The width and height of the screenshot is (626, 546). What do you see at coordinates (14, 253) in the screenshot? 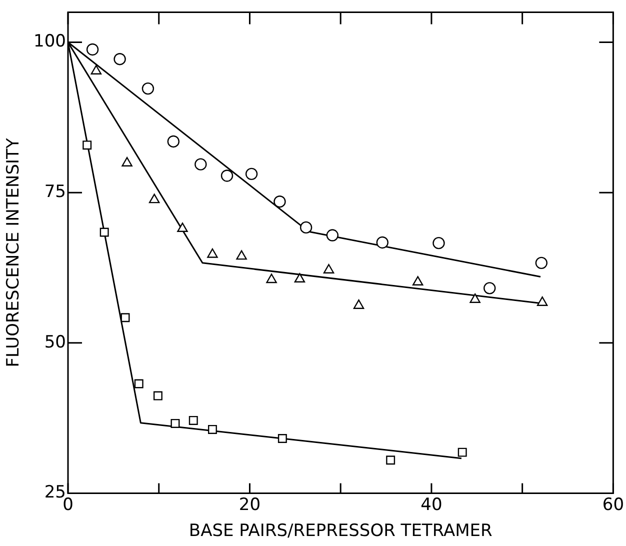
I see `y-axis-title: FLUORESCENCE INTENSITY` at bounding box center [14, 253].